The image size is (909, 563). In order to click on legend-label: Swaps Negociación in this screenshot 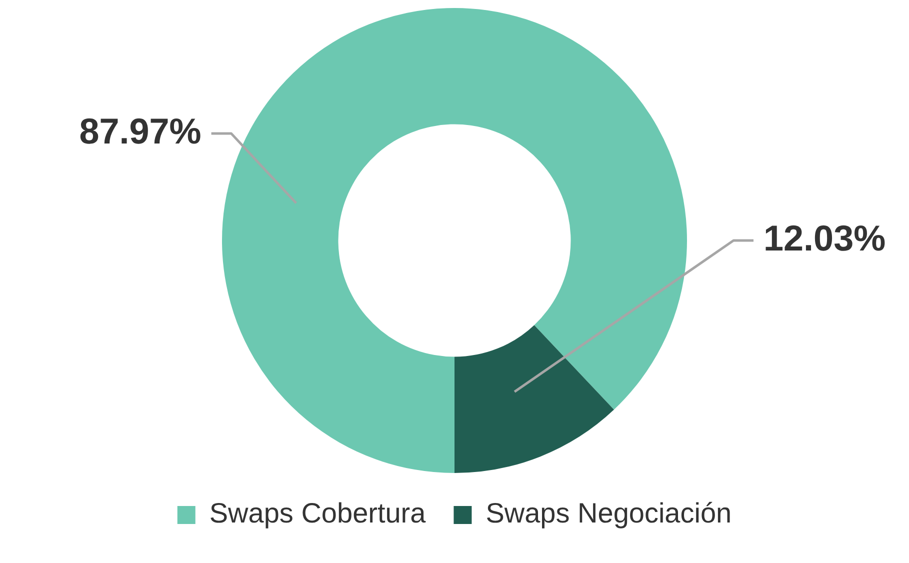, I will do `click(609, 513)`.